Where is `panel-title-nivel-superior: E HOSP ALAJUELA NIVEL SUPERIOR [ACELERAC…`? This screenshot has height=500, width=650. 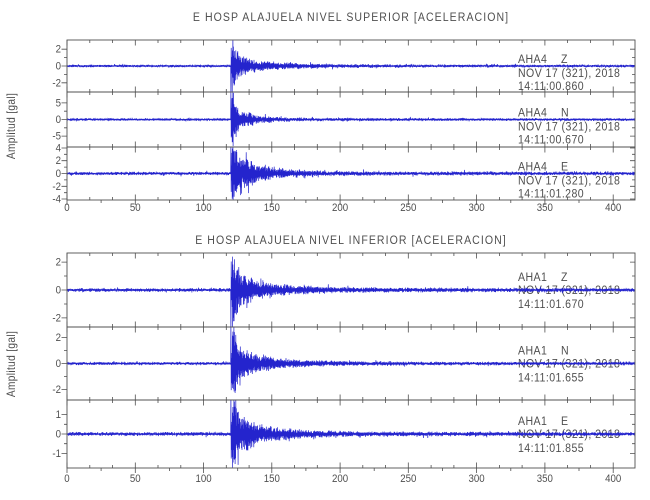 panel-title-nivel-superior: E HOSP ALAJUELA NIVEL SUPERIOR [ACELERAC… is located at coordinates (351, 17).